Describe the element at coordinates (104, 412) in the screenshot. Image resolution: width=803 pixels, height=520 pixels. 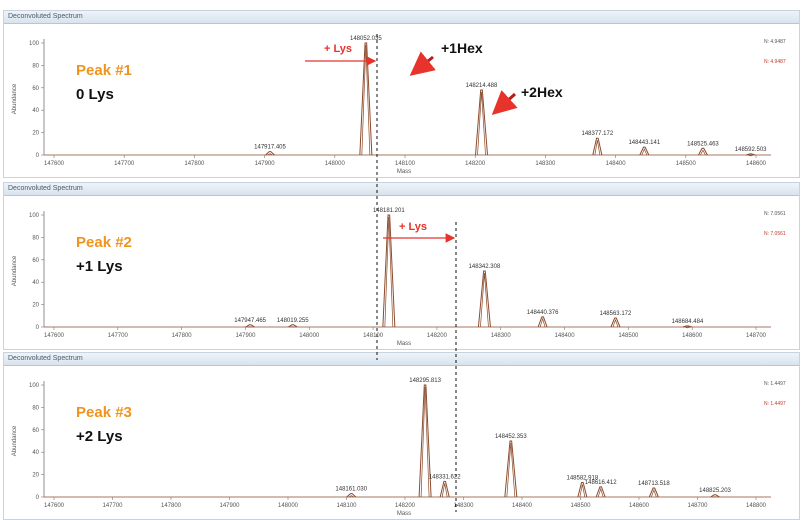
I see `peak-title: Peak #3` at that location.